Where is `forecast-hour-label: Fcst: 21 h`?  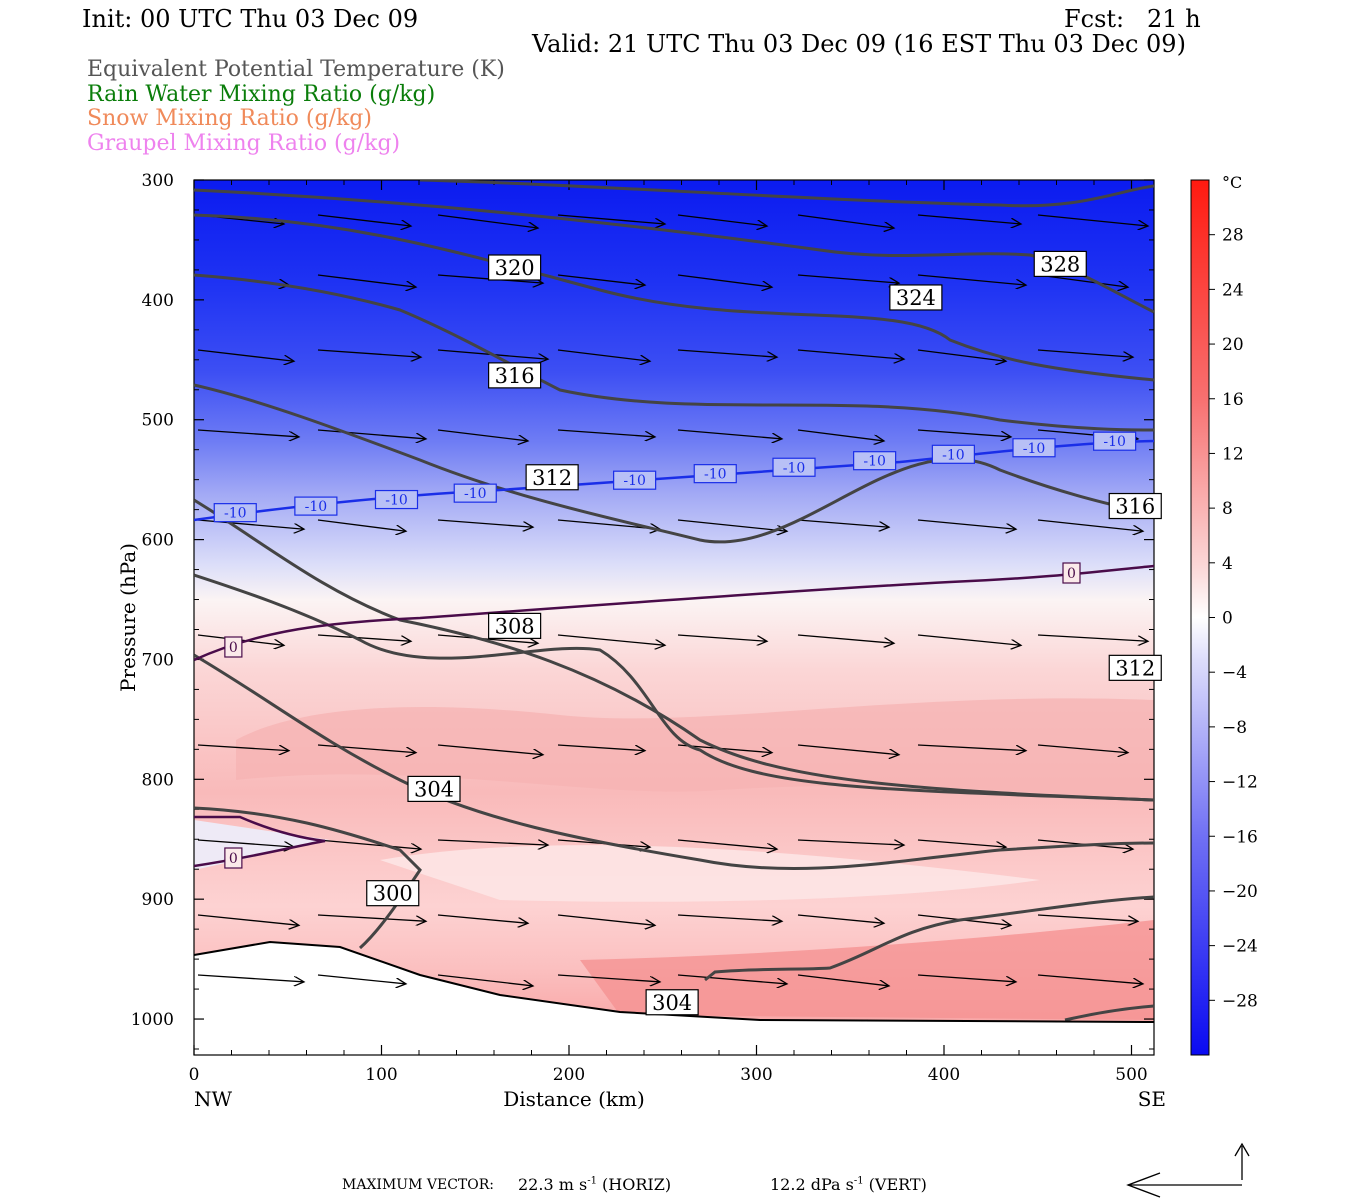
forecast-hour-label: Fcst: 21 h is located at coordinates (1132, 19).